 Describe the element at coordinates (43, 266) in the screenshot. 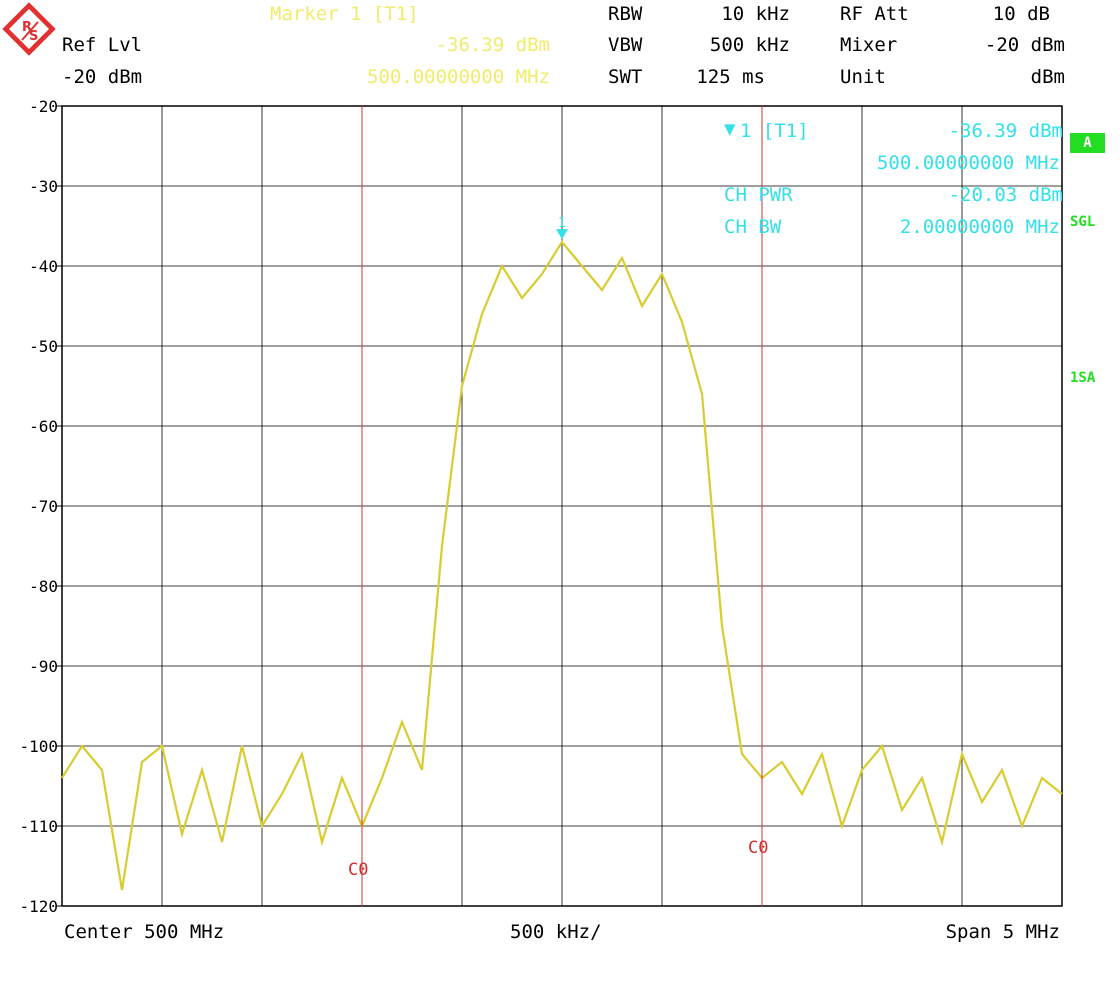

I see `y-tick-label: -40` at that location.